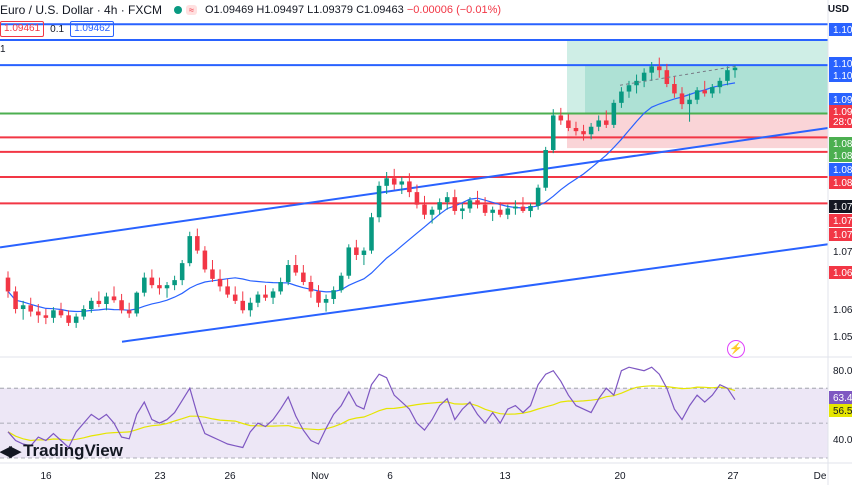  I want to click on x-tick-label: 23, so click(160, 476).